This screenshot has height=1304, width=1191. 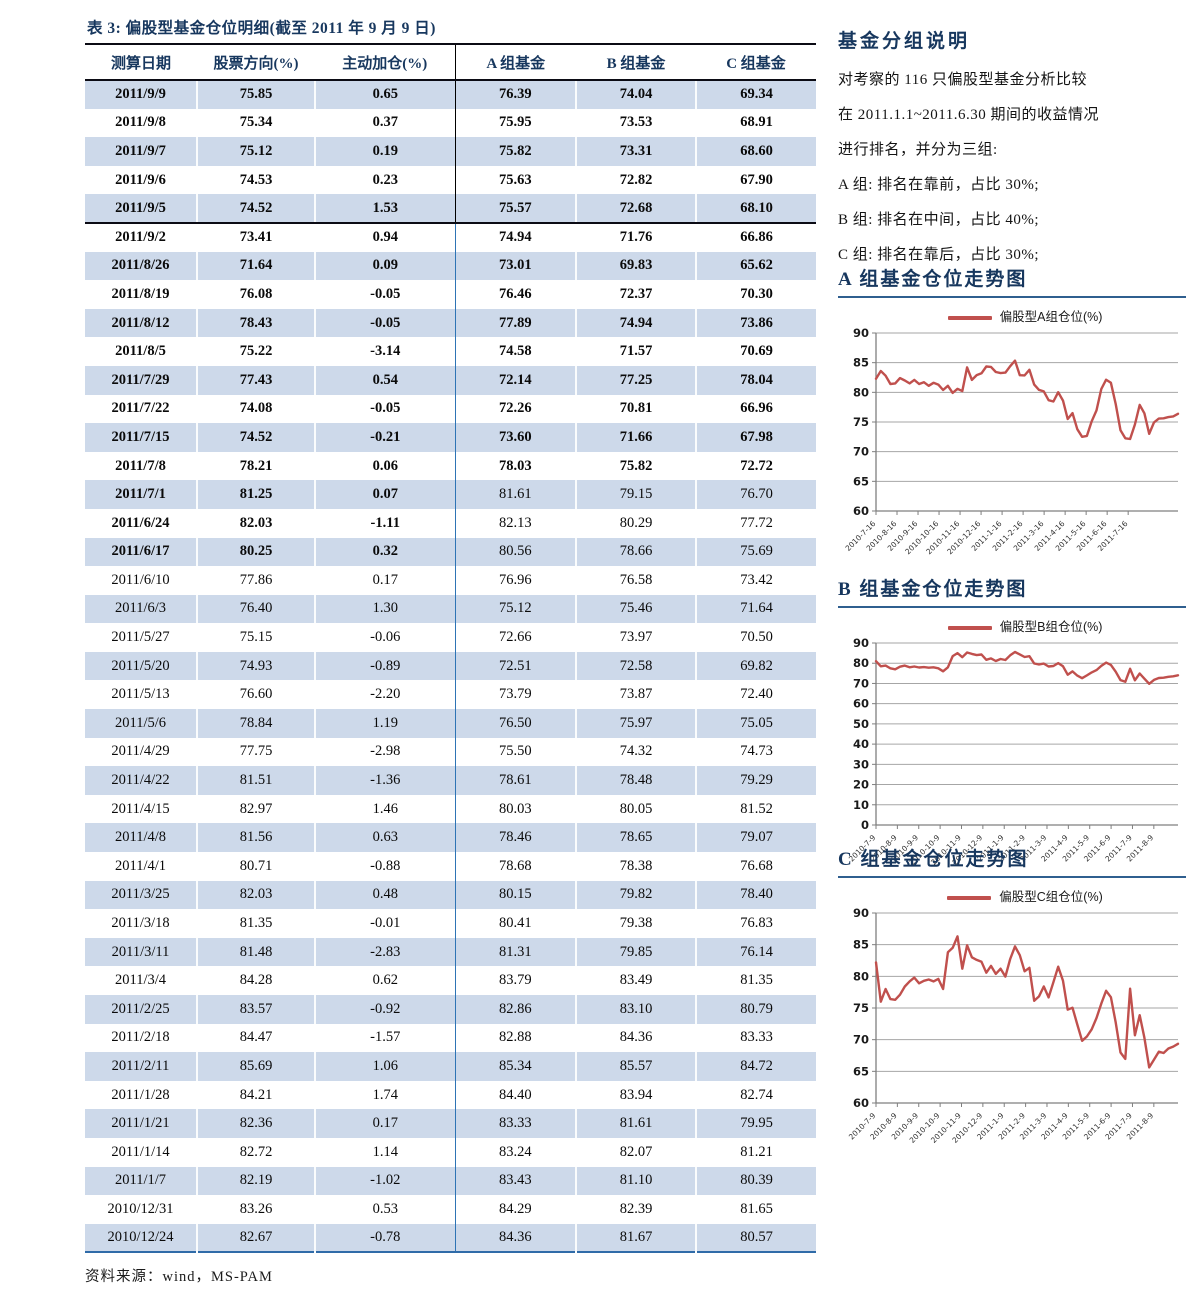 What do you see at coordinates (515, 123) in the screenshot?
I see `value-cell: 75.95` at bounding box center [515, 123].